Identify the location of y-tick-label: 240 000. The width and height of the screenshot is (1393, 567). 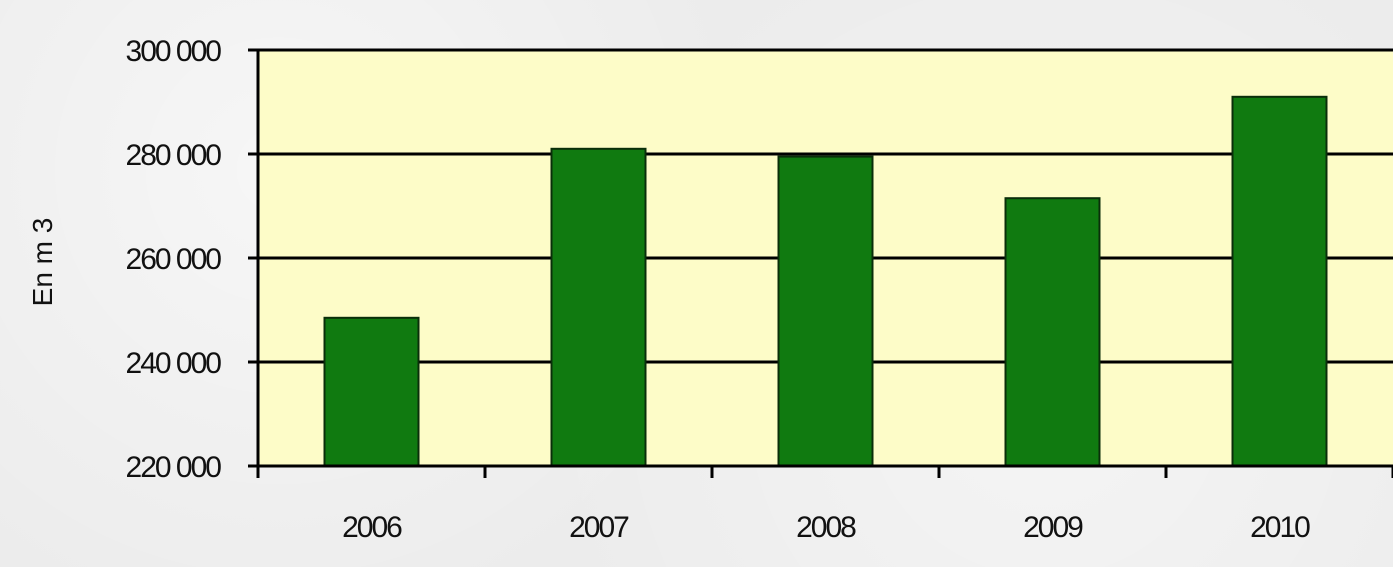
(174, 363).